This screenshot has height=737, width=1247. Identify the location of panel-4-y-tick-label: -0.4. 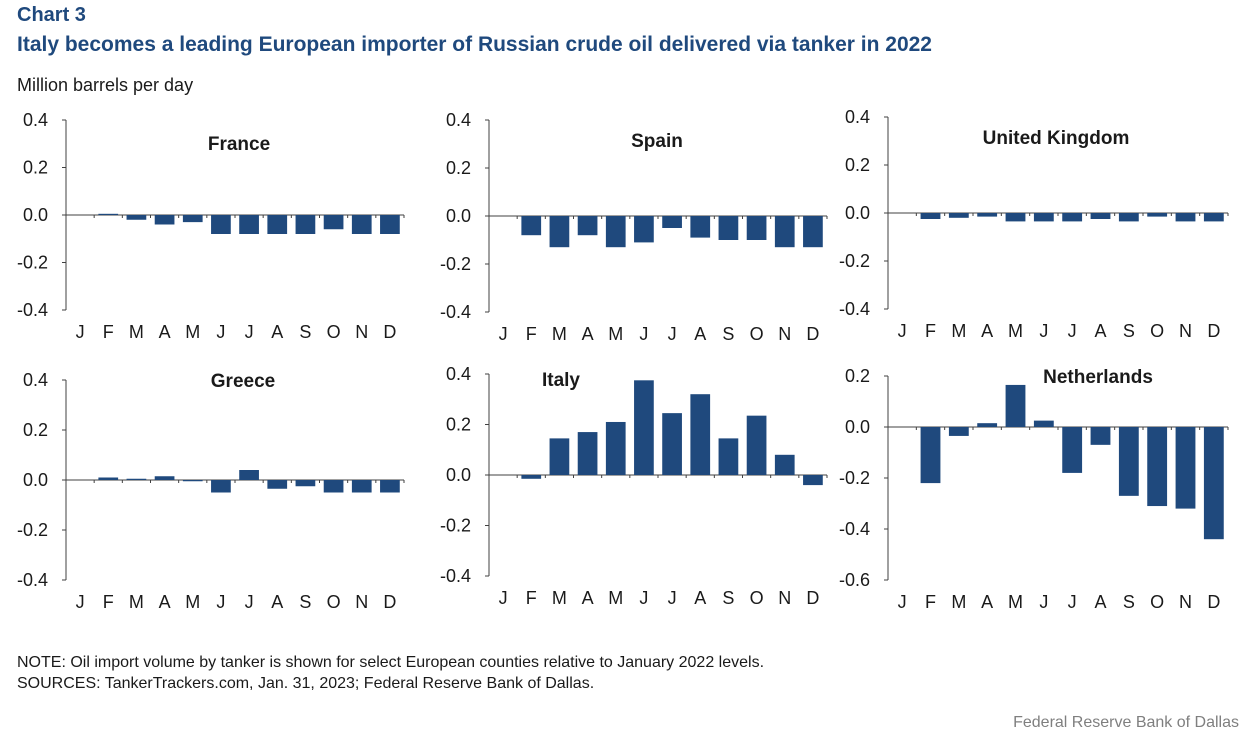
(32, 580).